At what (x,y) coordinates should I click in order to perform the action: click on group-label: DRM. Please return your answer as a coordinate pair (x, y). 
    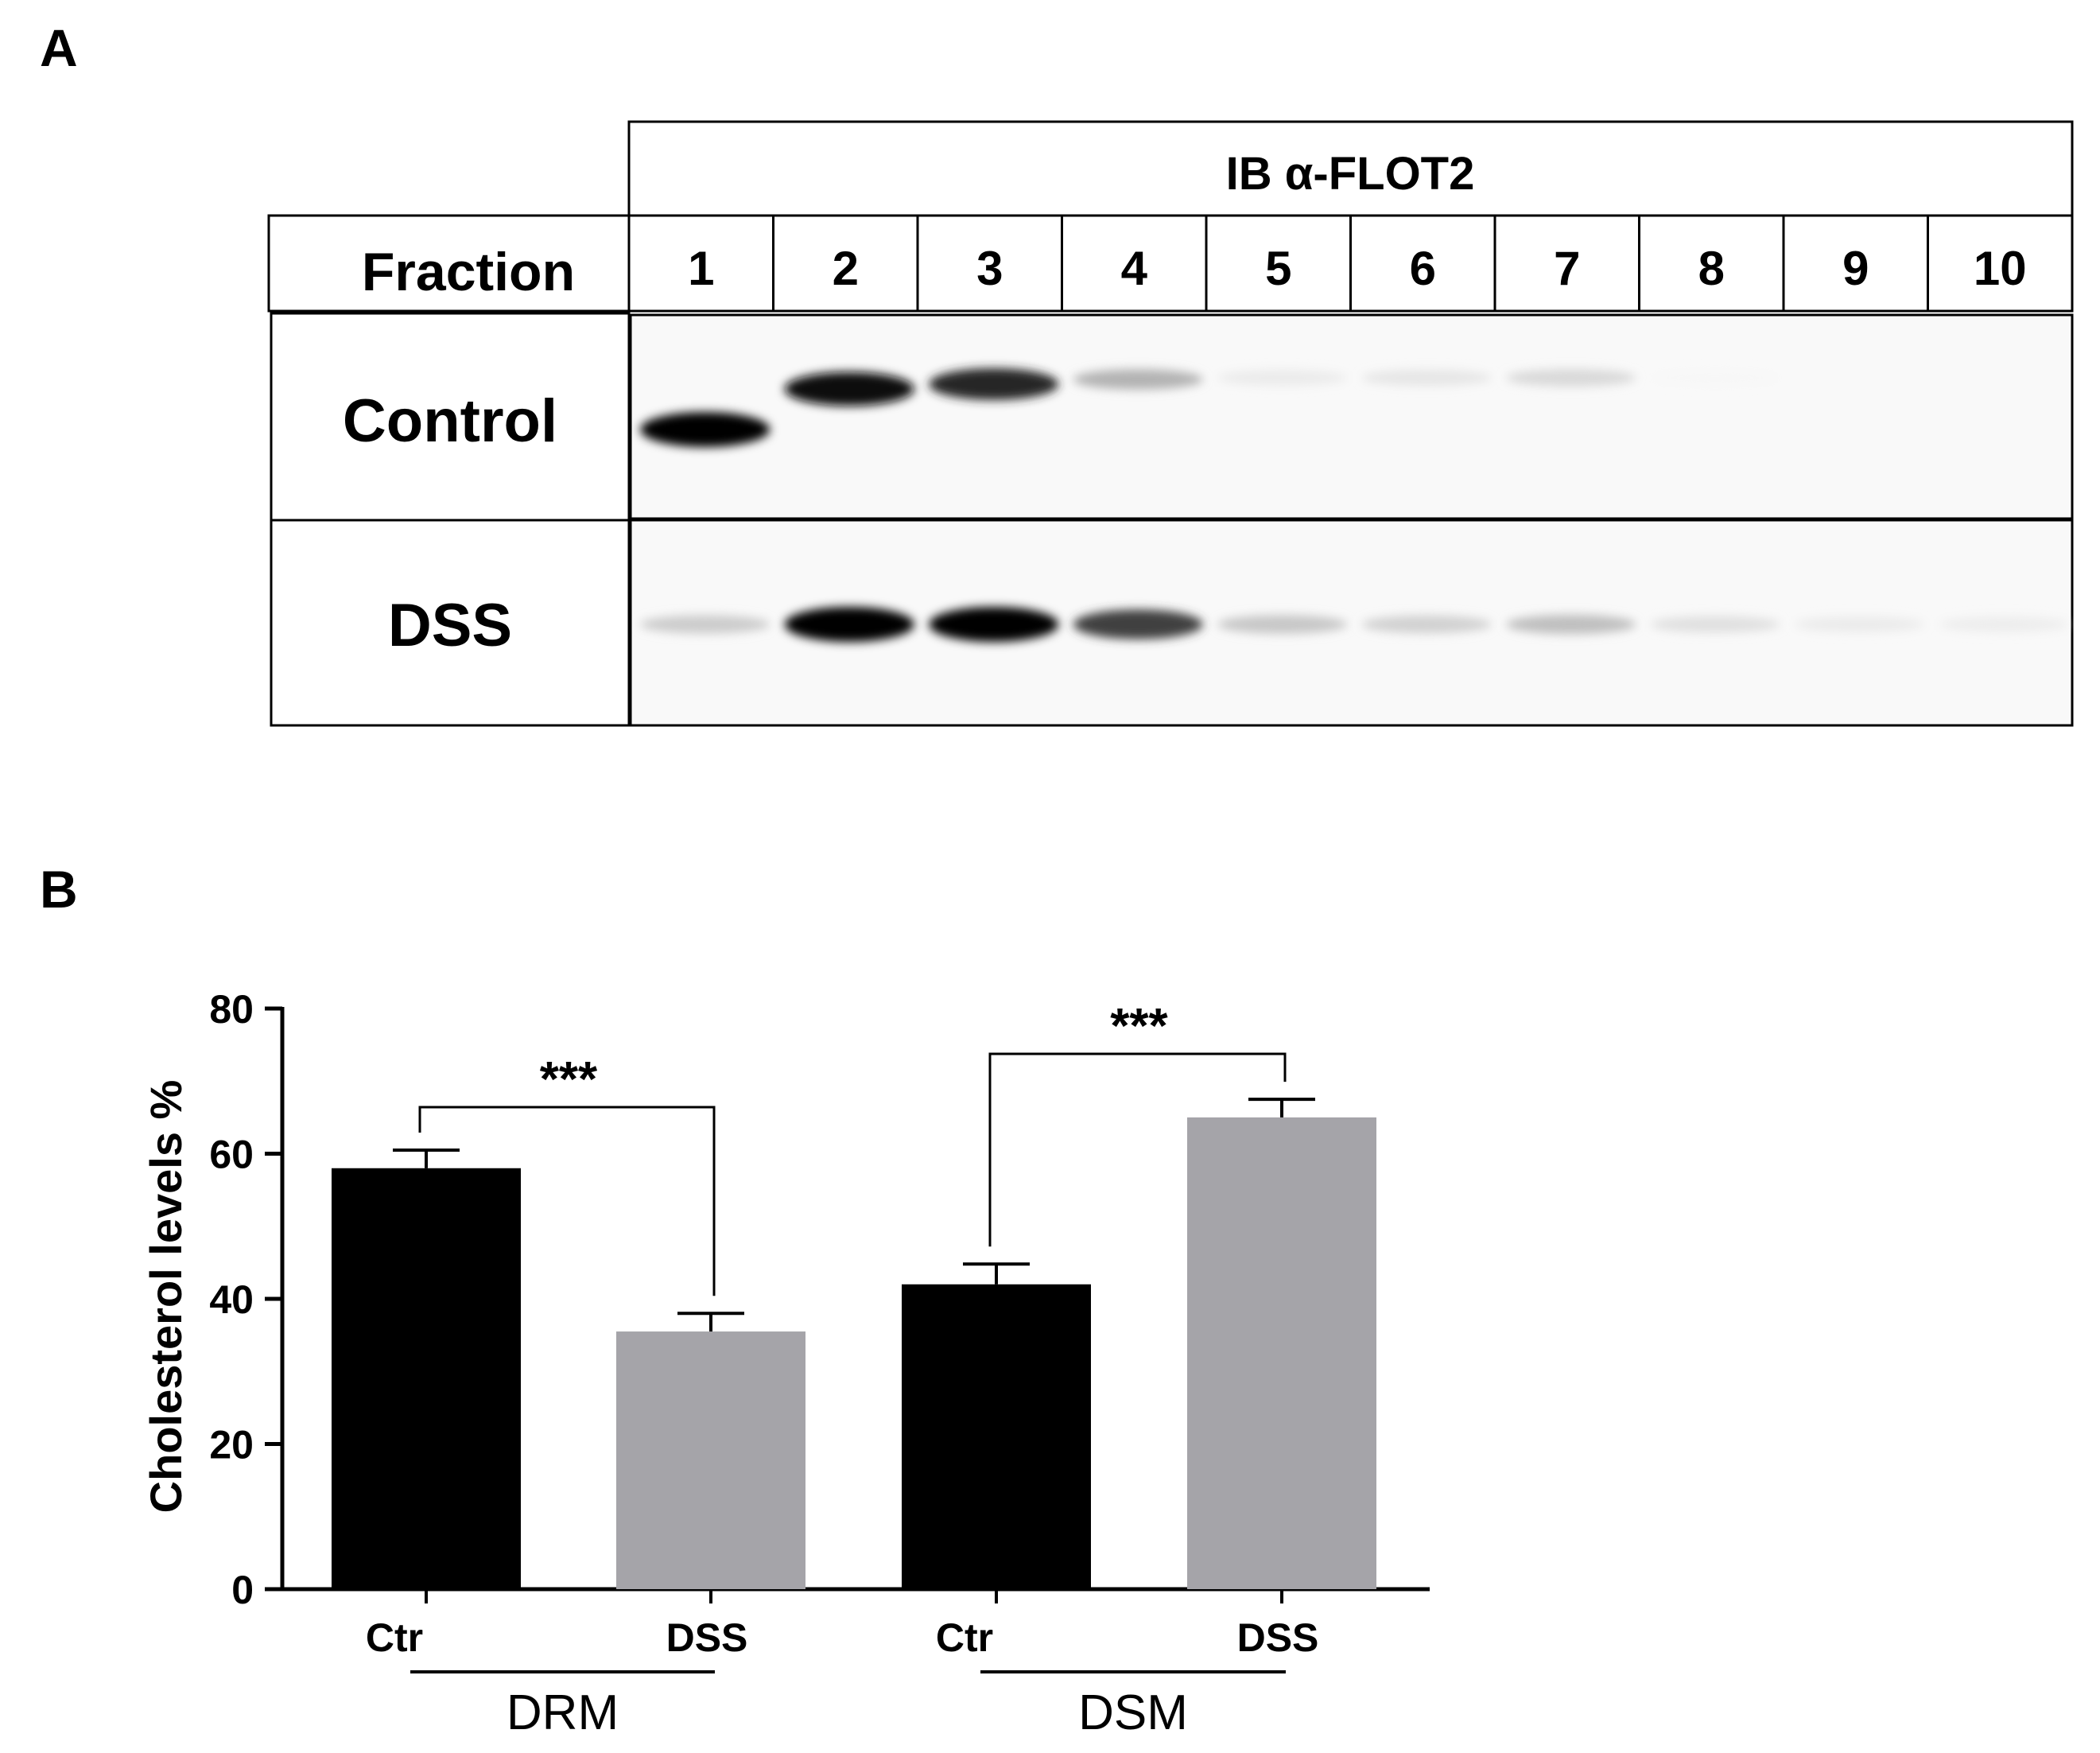
    Looking at the image, I should click on (563, 1712).